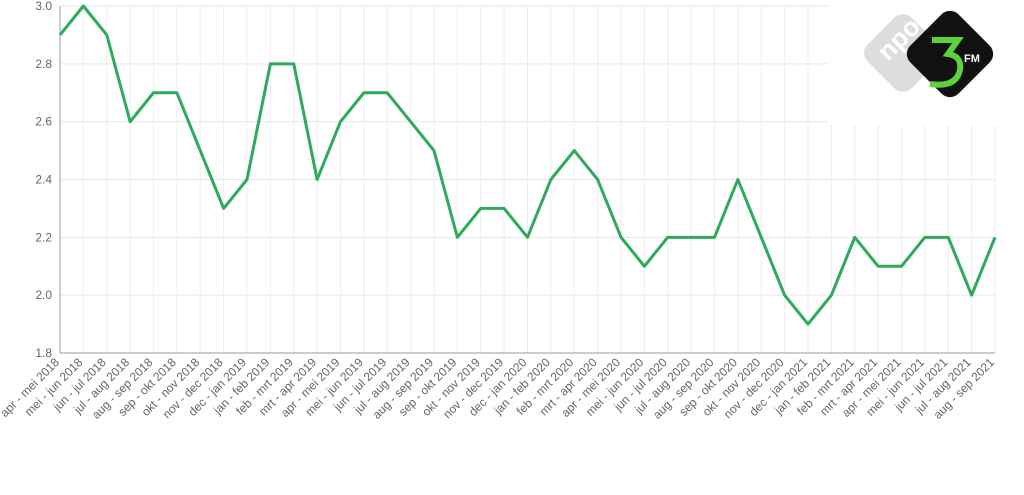 This screenshot has width=1024, height=495. Describe the element at coordinates (43, 353) in the screenshot. I see `y-tick-label: 1.8` at that location.